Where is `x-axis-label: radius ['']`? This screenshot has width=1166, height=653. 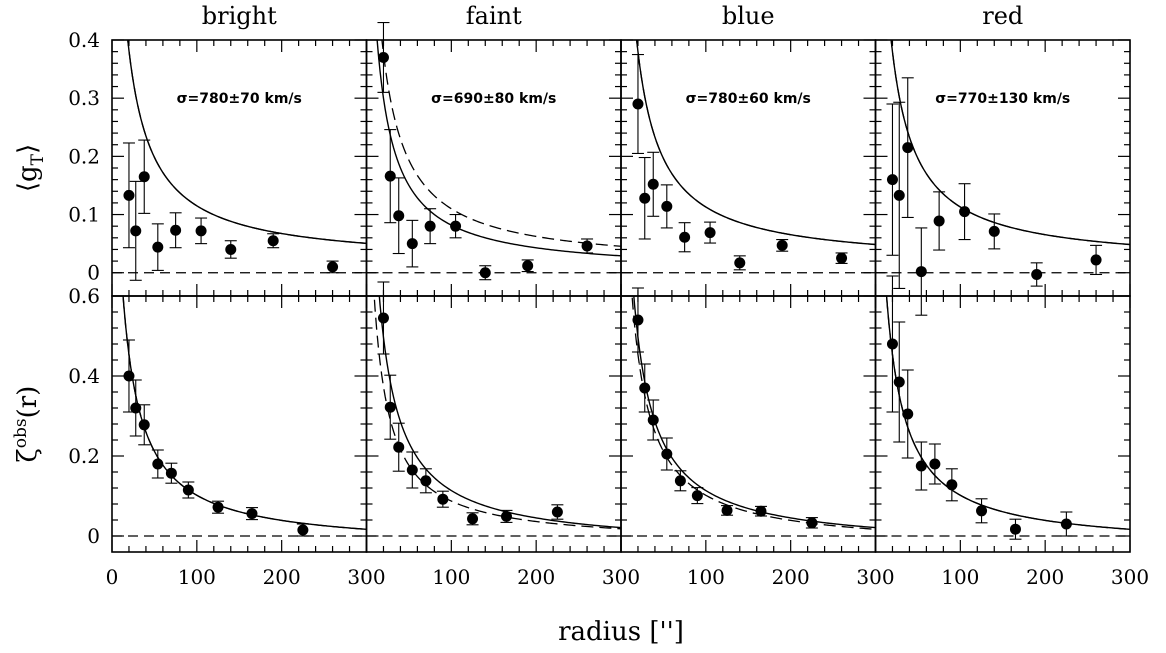 x-axis-label: radius [''] is located at coordinates (621, 632).